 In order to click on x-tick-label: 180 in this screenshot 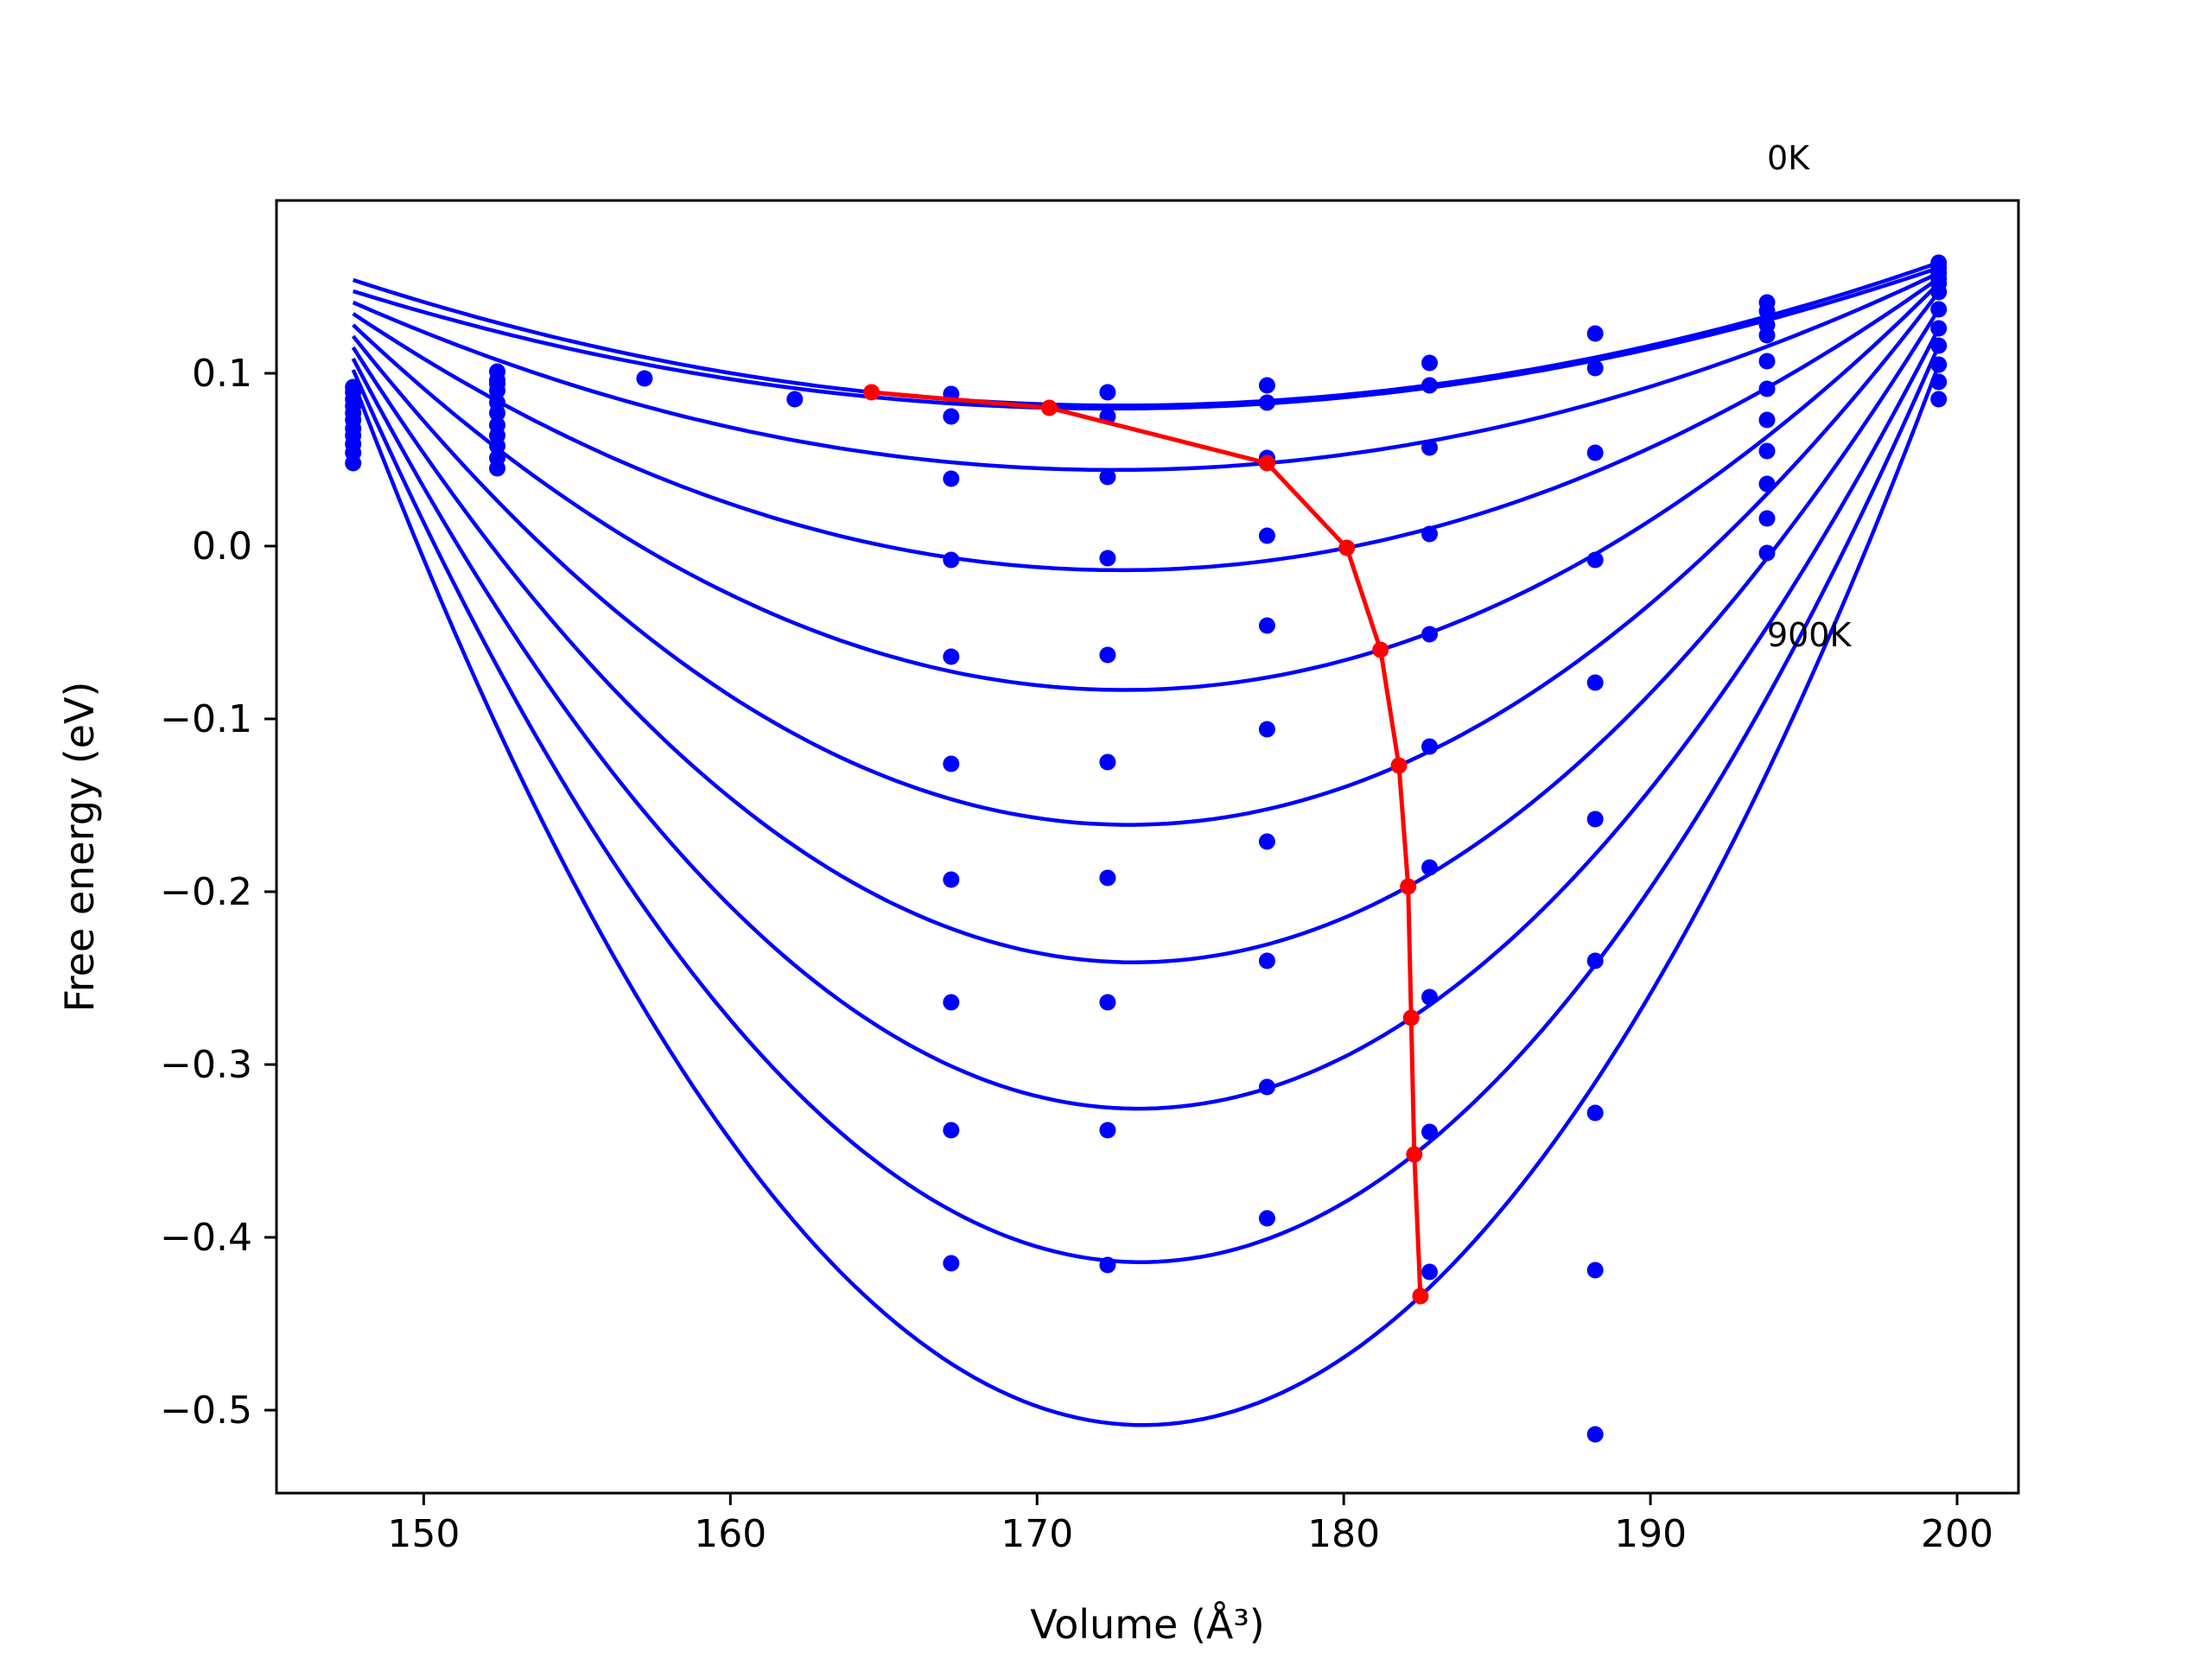, I will do `click(1343, 1534)`.